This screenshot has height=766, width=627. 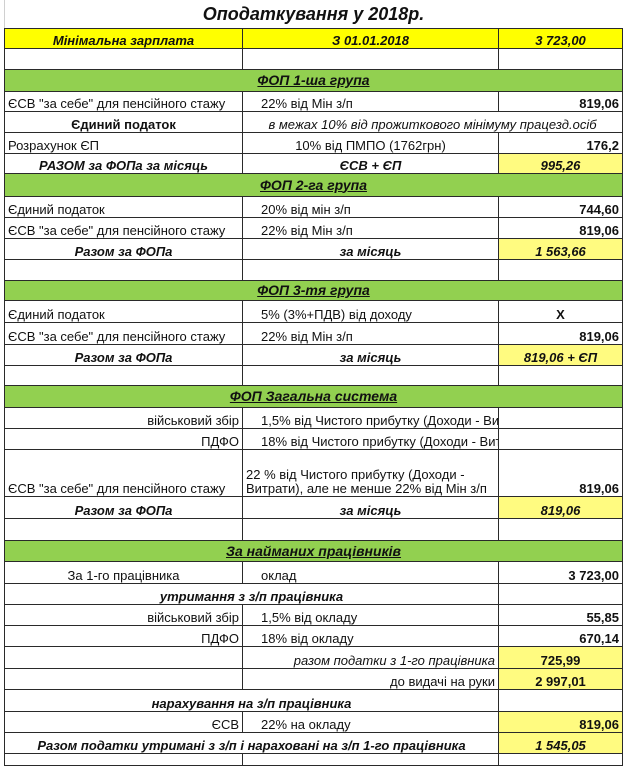 I want to click on cell: 18% від окладу, so click(x=370, y=635).